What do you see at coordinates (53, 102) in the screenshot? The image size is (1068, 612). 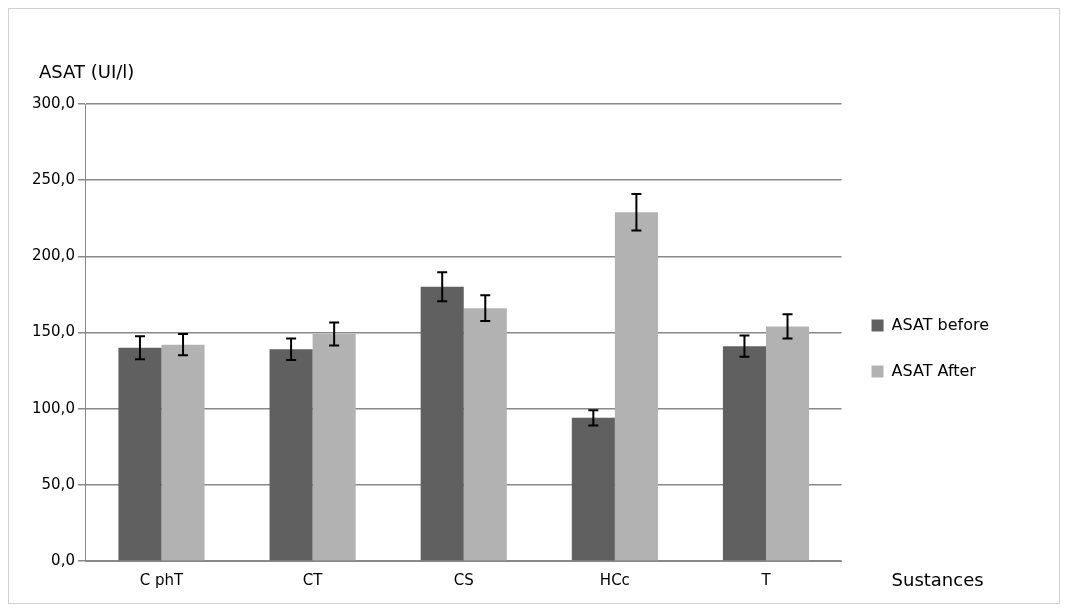 I see `y-tick-label: 300,0` at bounding box center [53, 102].